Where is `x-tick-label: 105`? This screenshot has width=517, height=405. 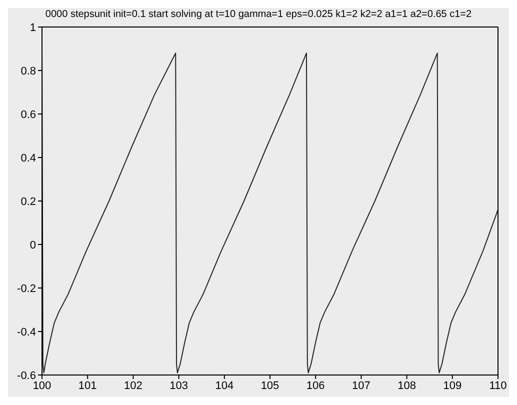 x-tick-label: 105 is located at coordinates (270, 386).